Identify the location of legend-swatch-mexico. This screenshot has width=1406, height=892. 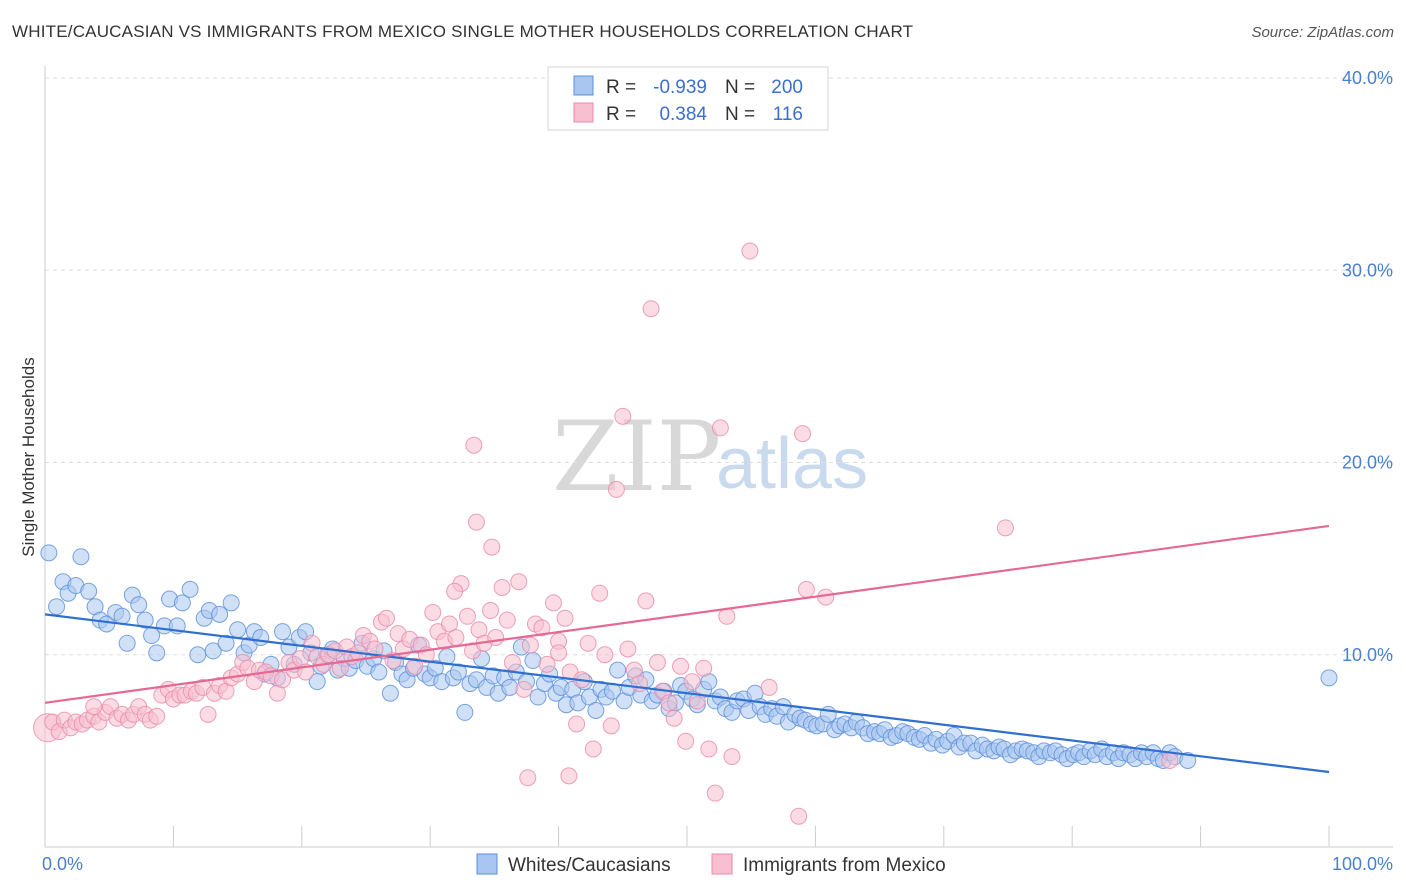
(583, 112).